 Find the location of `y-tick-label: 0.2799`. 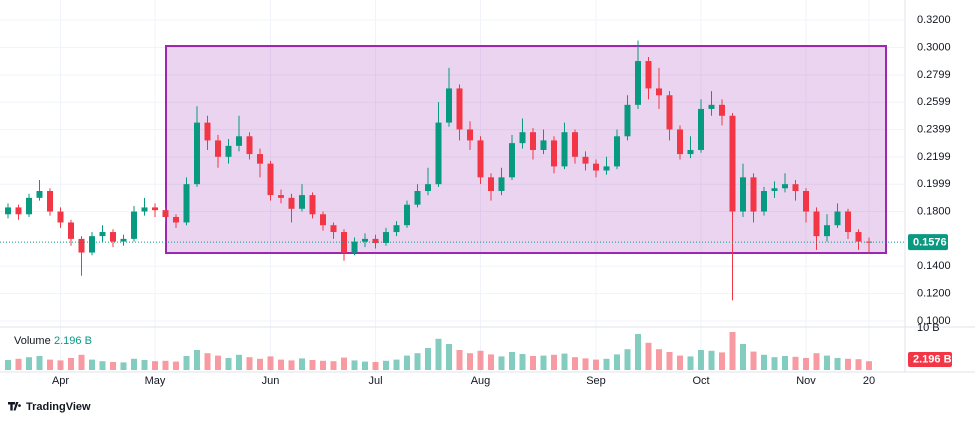

y-tick-label: 0.2799 is located at coordinates (934, 75).